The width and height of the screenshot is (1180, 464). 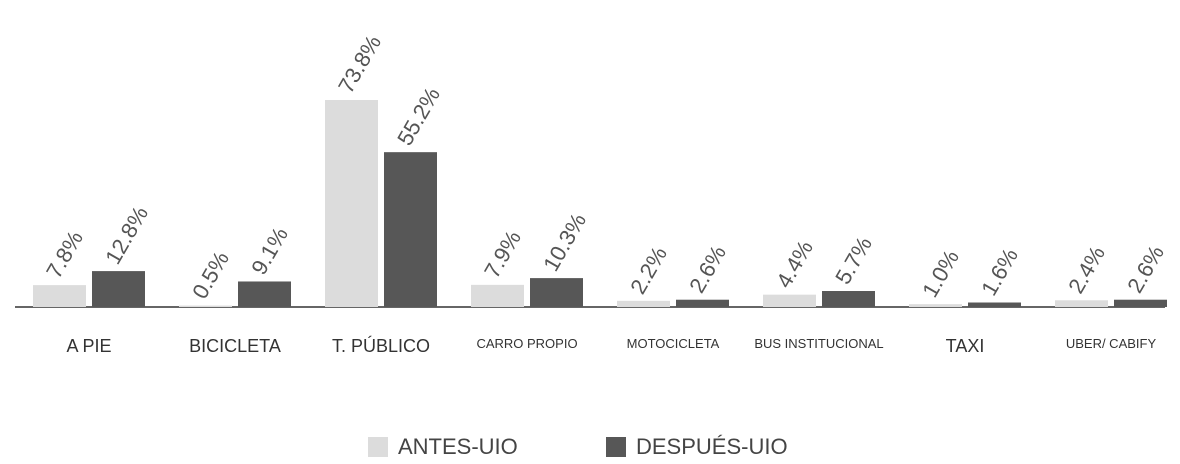 I want to click on value-label: 10.3%, so click(x=564, y=242).